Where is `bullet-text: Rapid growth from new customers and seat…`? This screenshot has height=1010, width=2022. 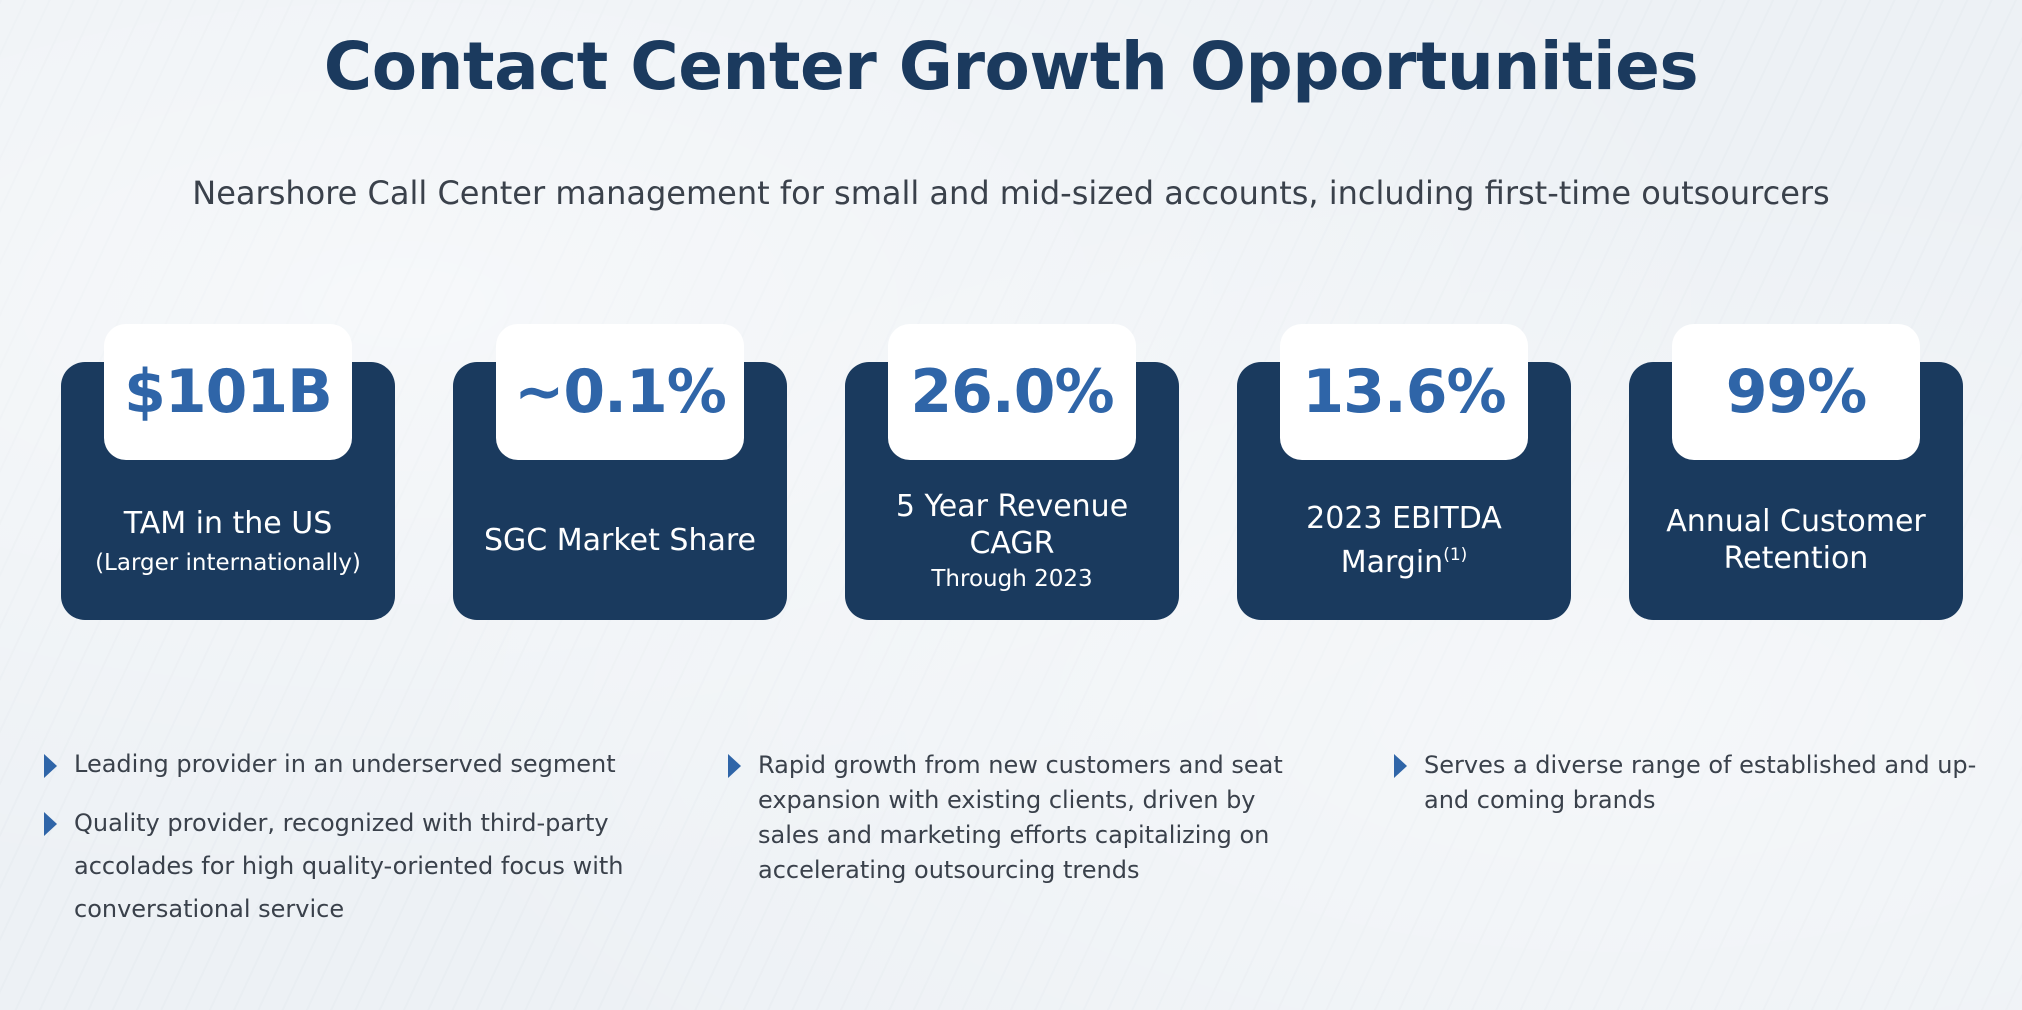 bullet-text: Rapid growth from new customers and seat… is located at coordinates (1020, 817).